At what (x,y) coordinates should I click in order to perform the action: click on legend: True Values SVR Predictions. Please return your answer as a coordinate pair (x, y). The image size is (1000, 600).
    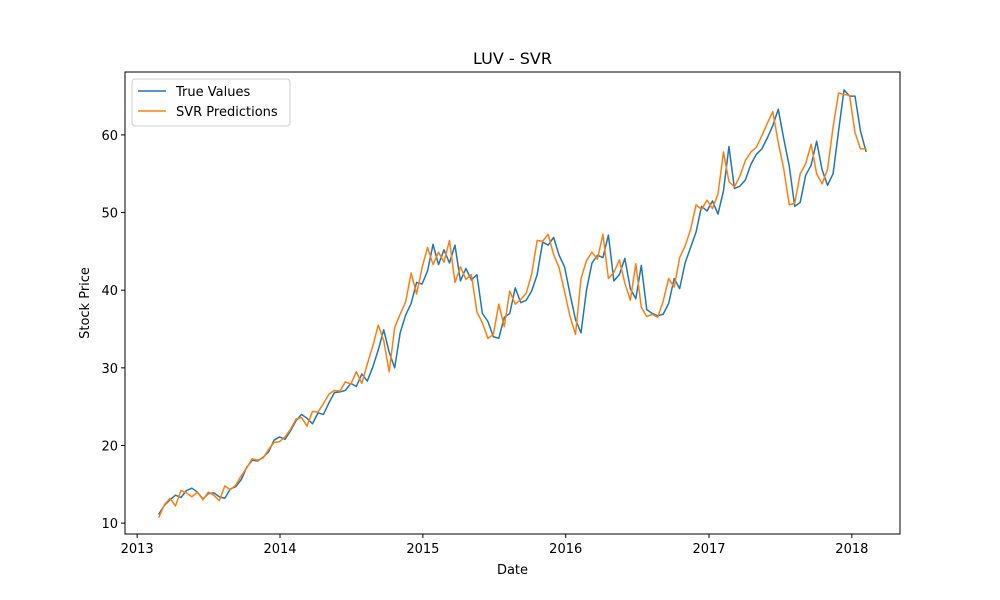
    Looking at the image, I should click on (211, 102).